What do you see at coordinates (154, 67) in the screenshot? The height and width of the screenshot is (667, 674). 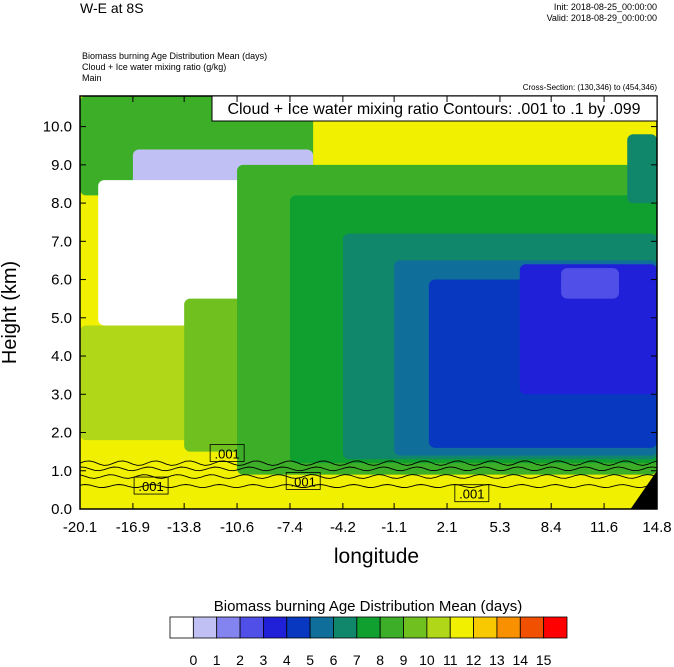 I see `field-description-2: Cloud + Ice water mixing ratio (g/kg)` at bounding box center [154, 67].